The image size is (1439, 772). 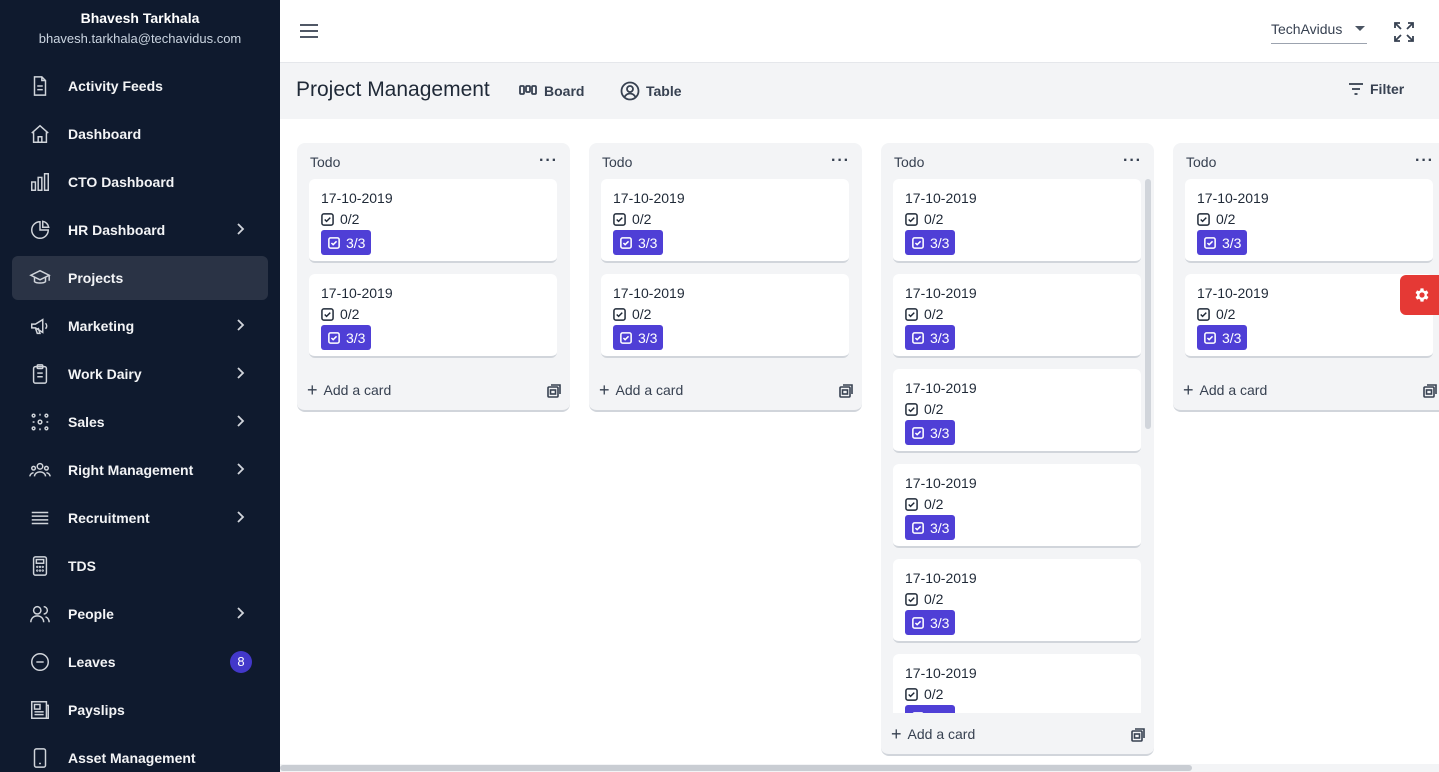 I want to click on sidebar-item-people: People, so click(x=140, y=614).